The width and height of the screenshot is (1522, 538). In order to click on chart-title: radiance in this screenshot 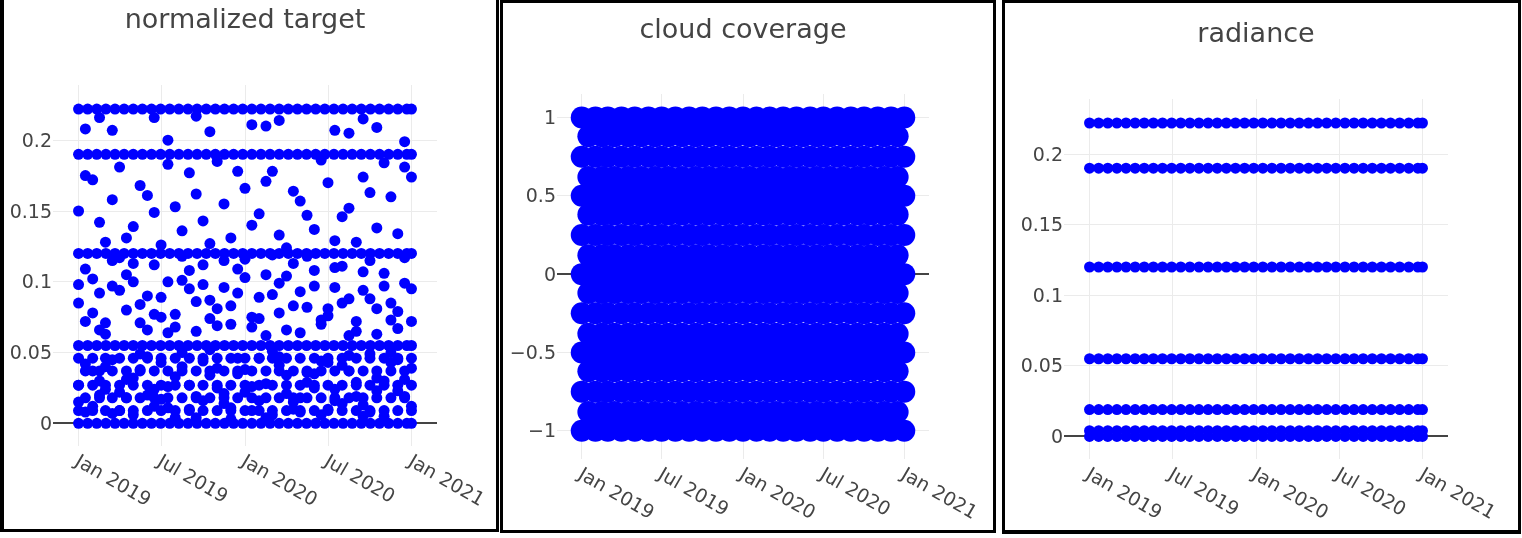, I will do `click(1256, 33)`.